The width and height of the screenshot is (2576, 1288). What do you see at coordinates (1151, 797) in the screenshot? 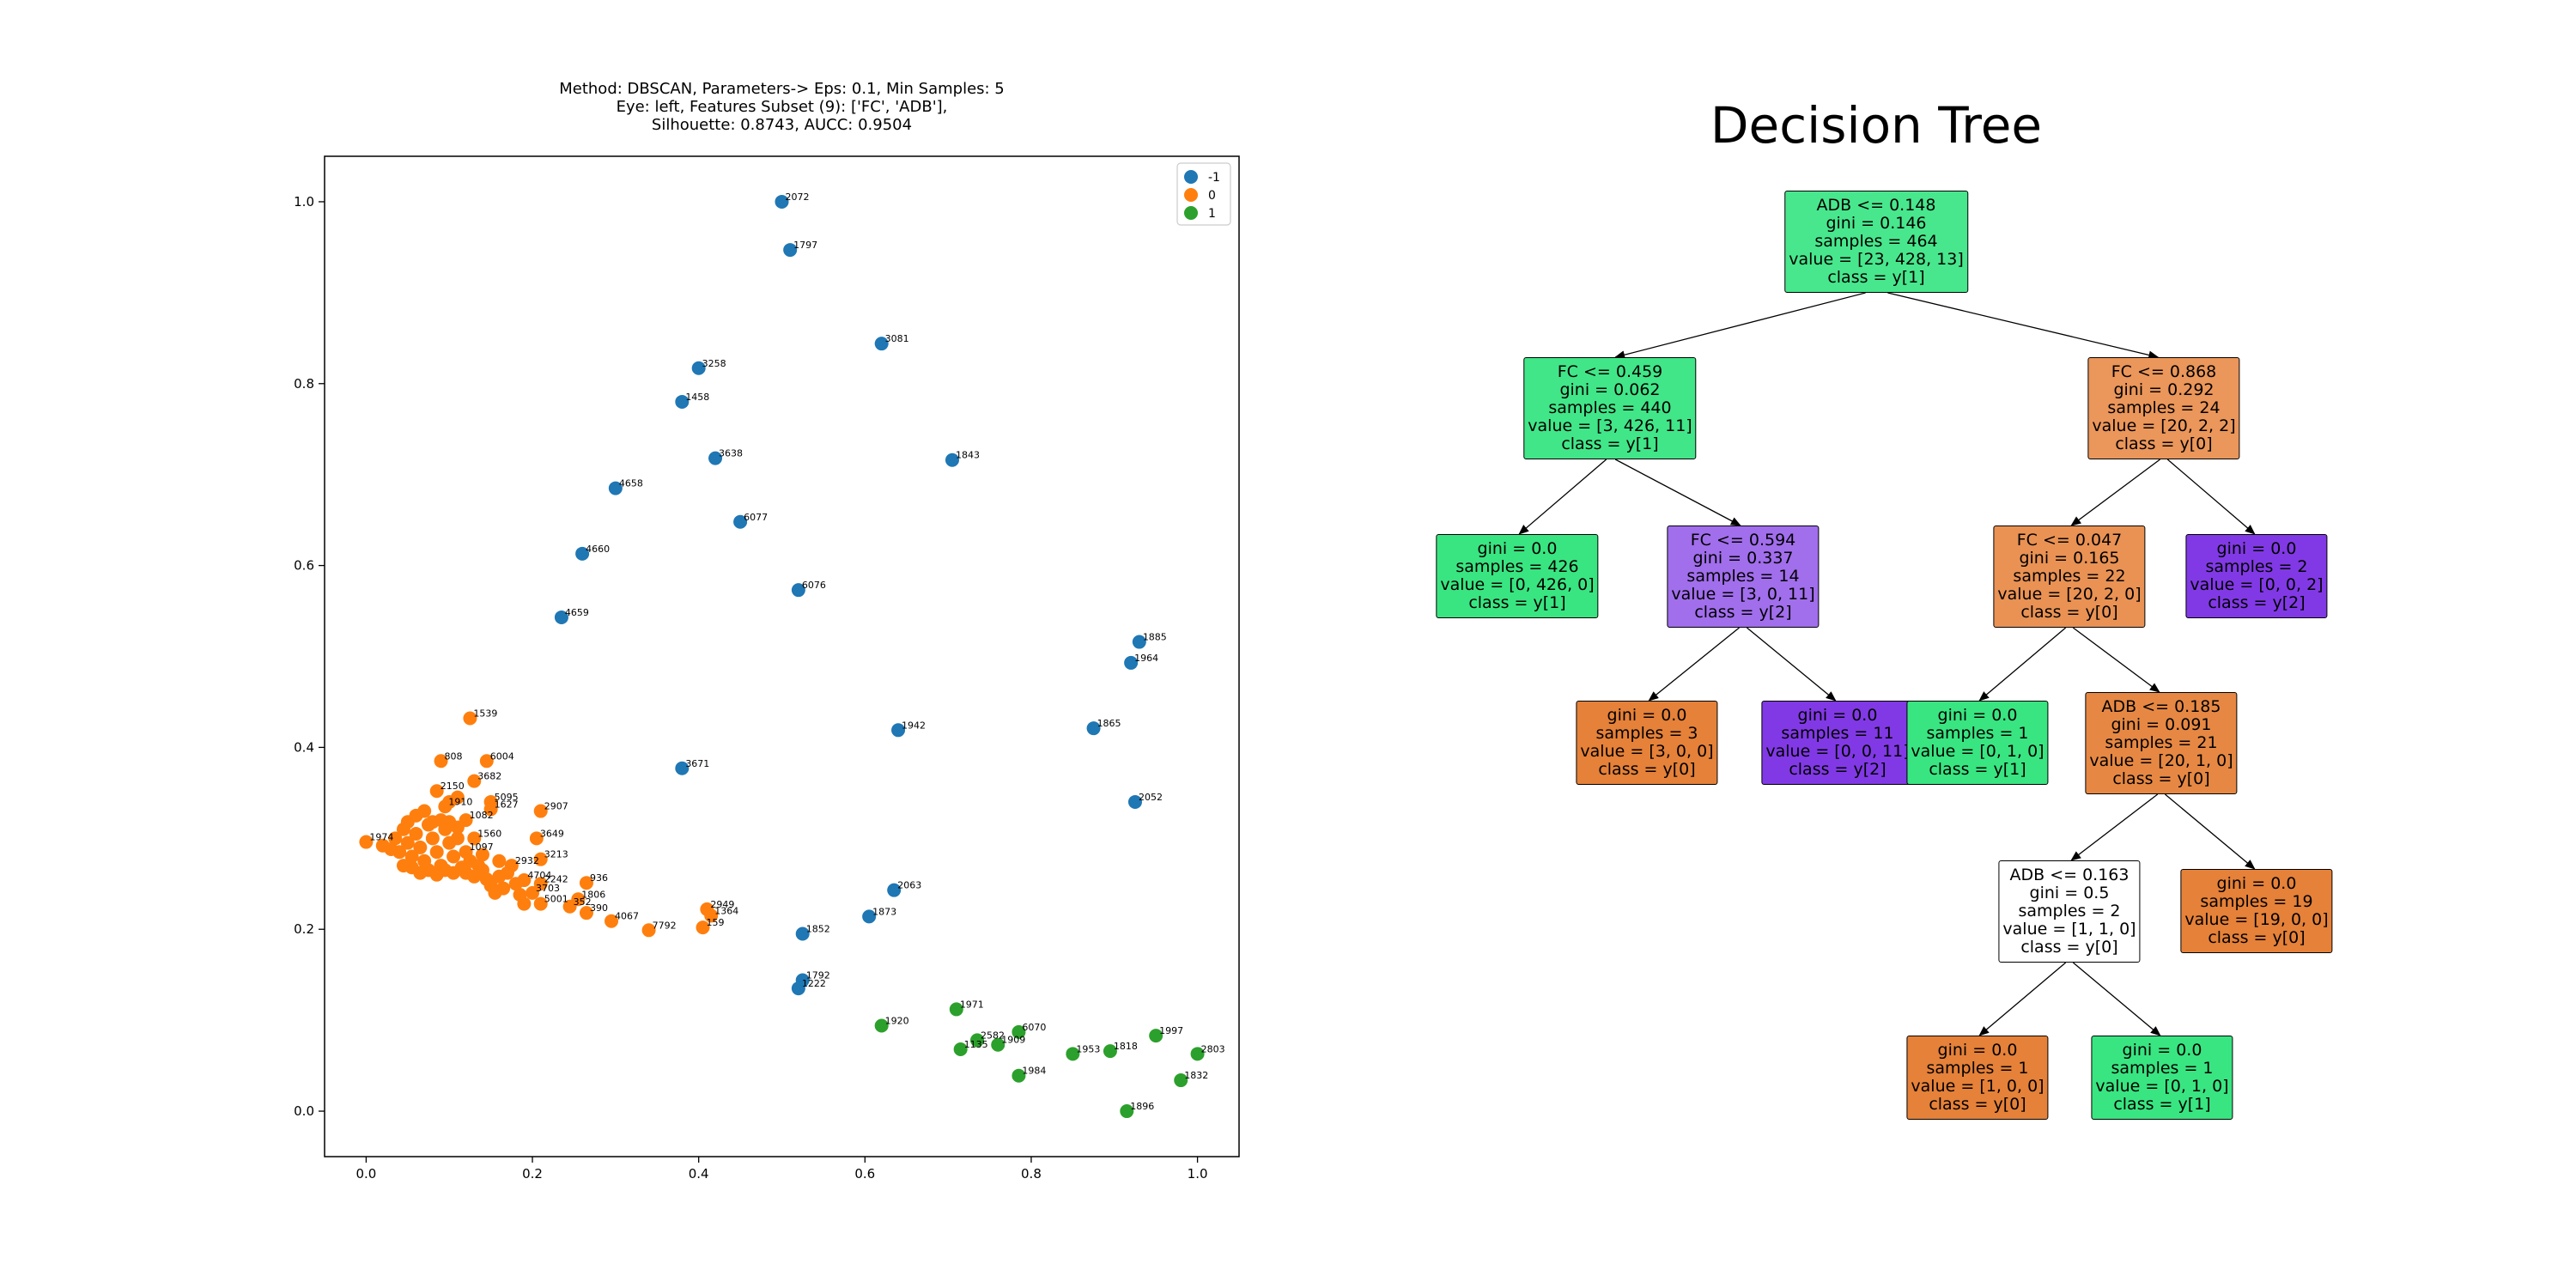
I see `point-label: 2052` at bounding box center [1151, 797].